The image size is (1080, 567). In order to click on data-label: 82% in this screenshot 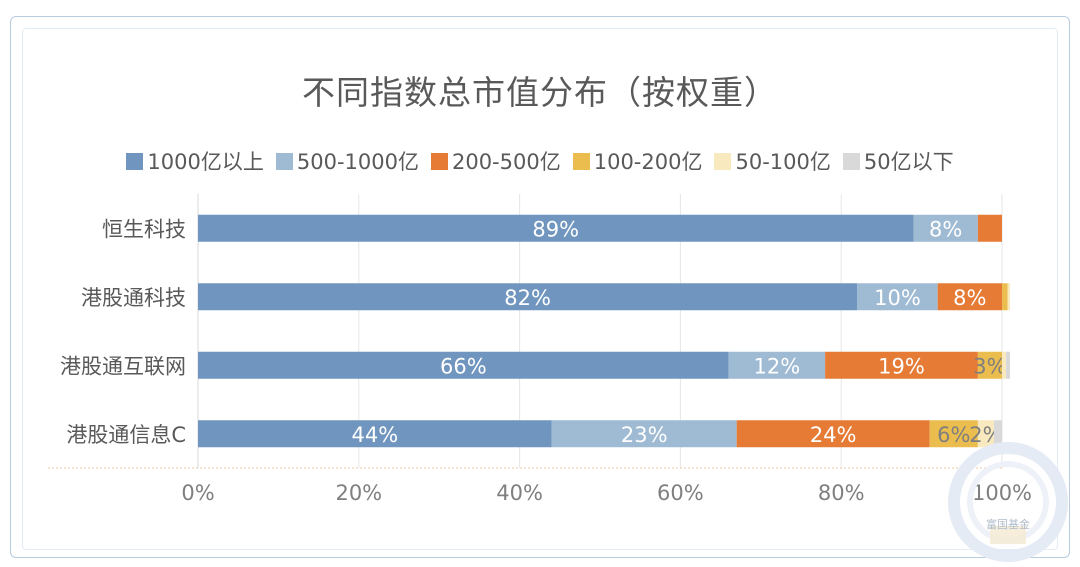, I will do `click(527, 298)`.